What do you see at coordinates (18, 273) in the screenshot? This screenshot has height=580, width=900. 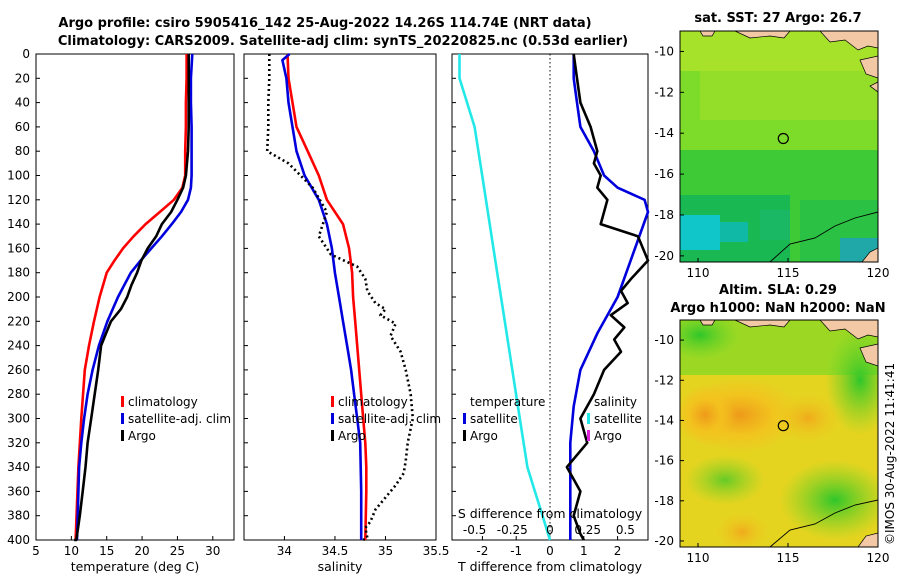 I see `depth-tick-label: 180` at bounding box center [18, 273].